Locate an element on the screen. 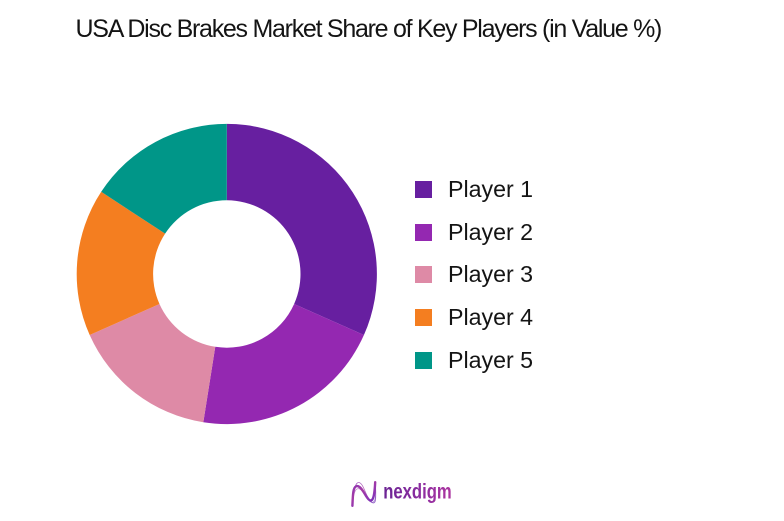 This screenshot has width=784, height=521. svg-text: nexdigm is located at coordinates (417, 492).